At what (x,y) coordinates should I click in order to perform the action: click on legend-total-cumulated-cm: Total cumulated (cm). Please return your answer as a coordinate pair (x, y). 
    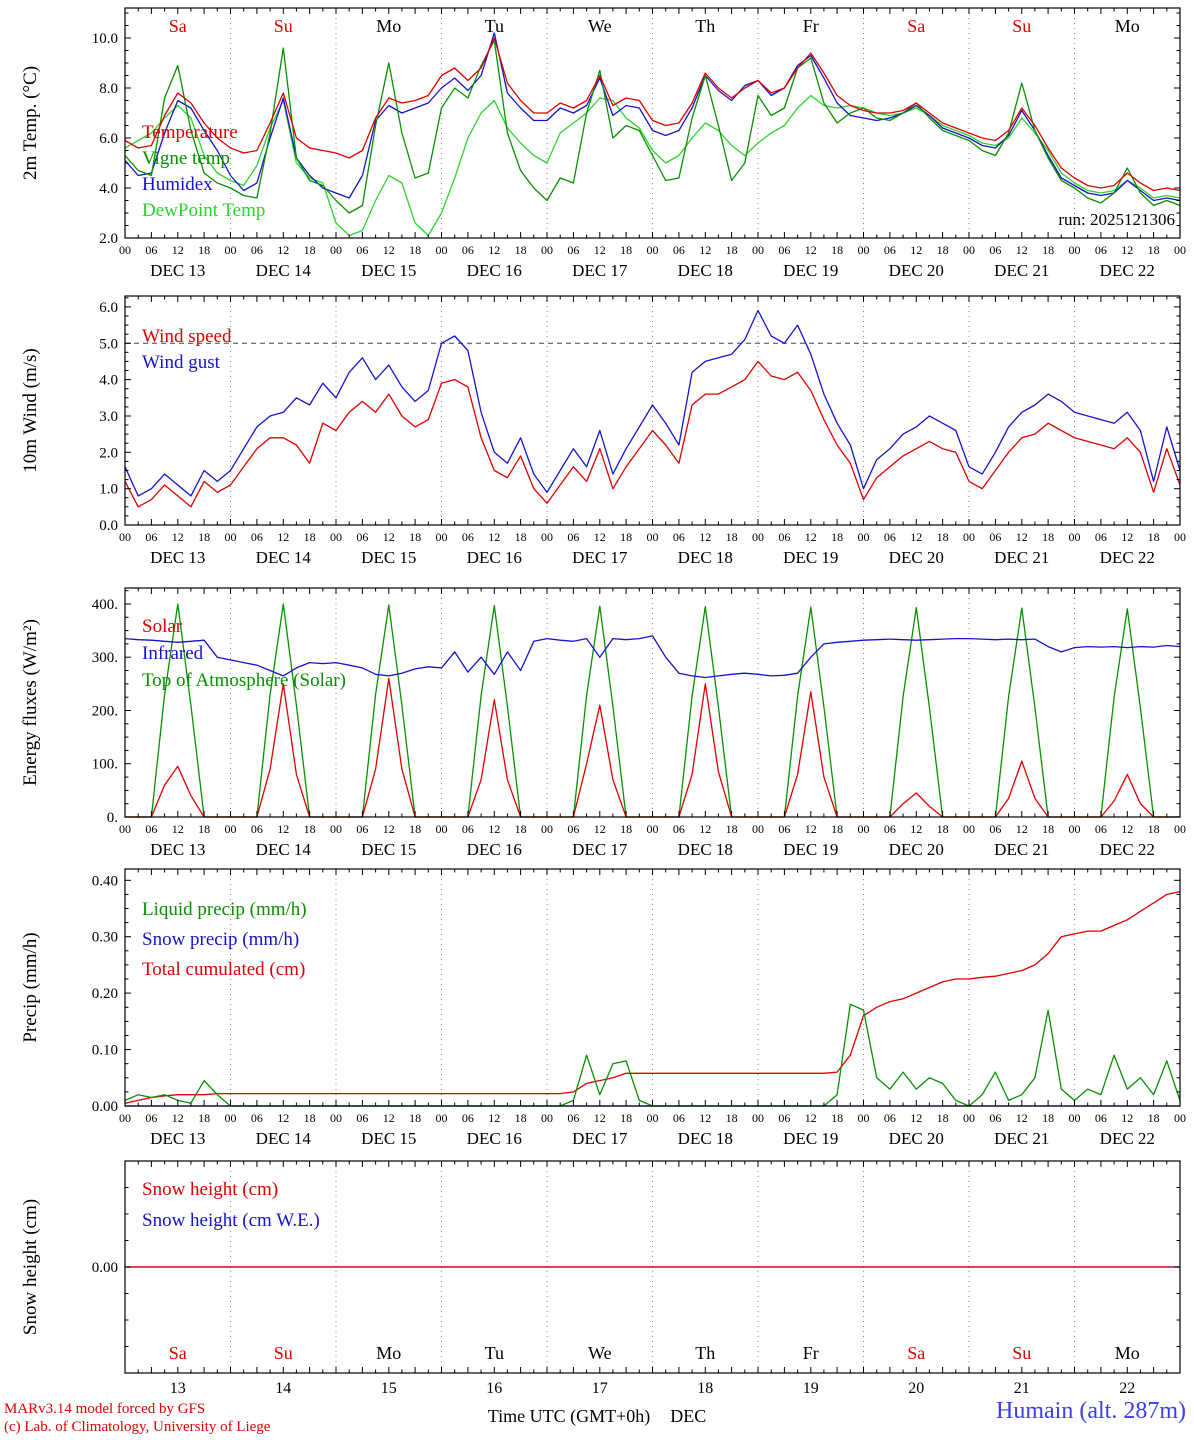
    Looking at the image, I should click on (223, 969).